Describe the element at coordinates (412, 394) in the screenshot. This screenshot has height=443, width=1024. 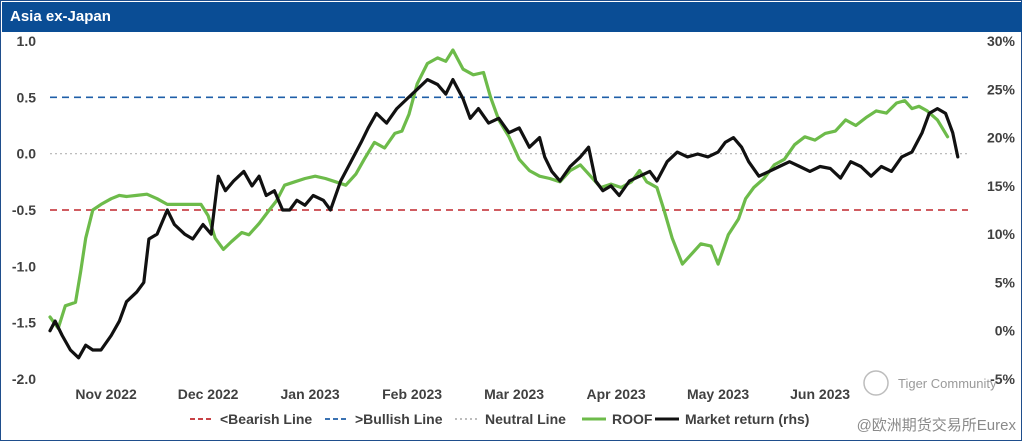
I see `x-tick: Feb 2023` at that location.